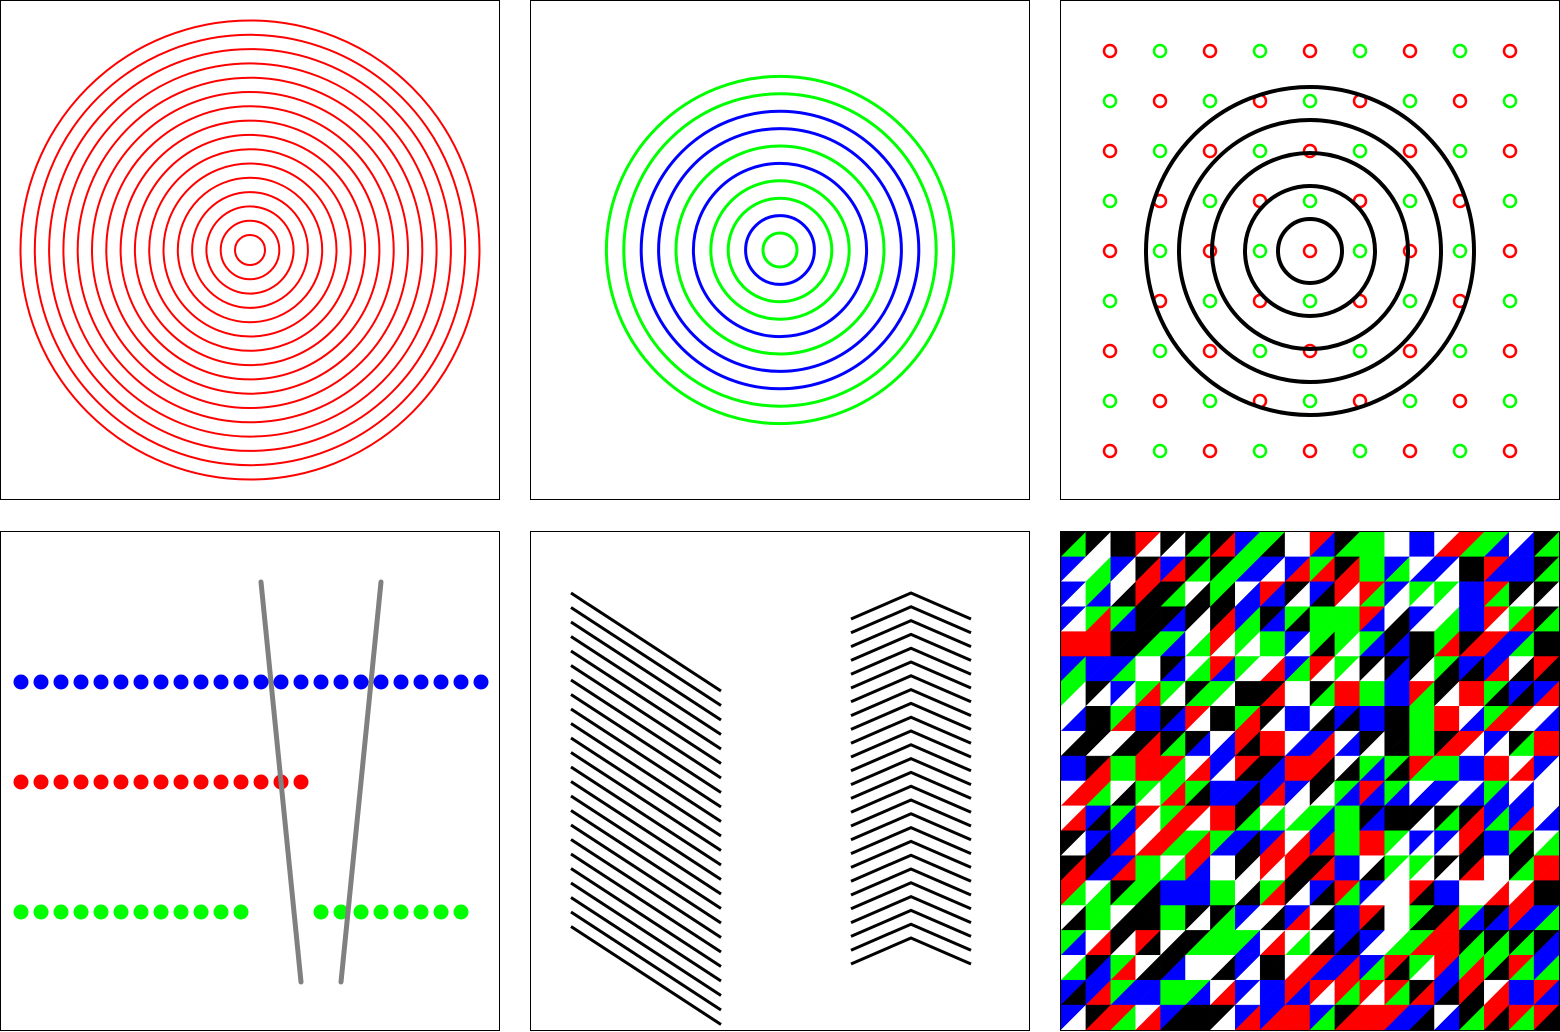 The image size is (1560, 1032). I want to click on concentric-red-circles-canvas, so click(250, 250).